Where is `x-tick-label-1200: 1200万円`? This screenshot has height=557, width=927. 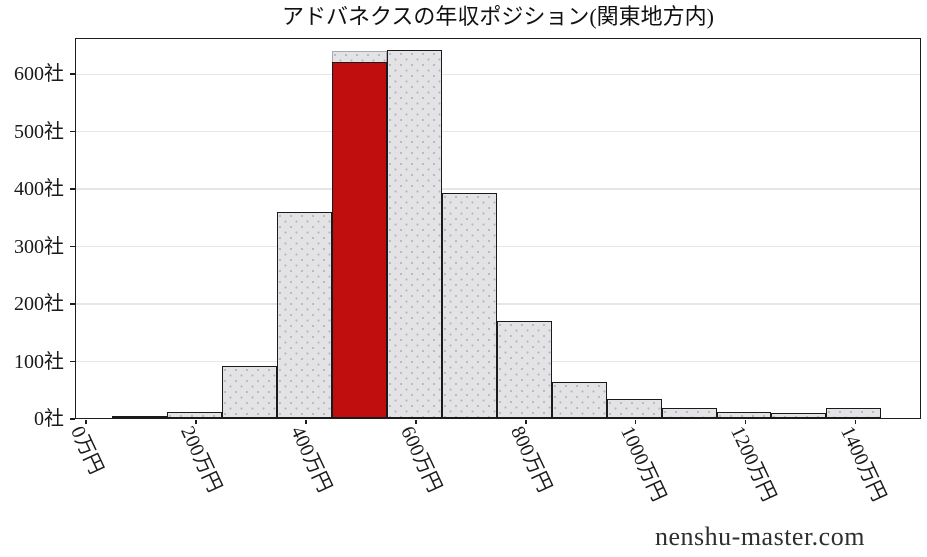
x-tick-label-1200: 1200万円 is located at coordinates (752, 464).